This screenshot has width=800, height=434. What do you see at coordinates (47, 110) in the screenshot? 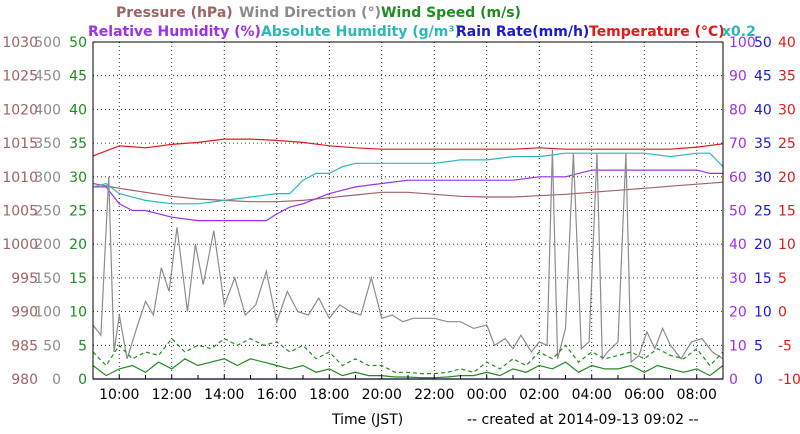
I see `y-tick-label-wind_direction: 400` at bounding box center [47, 110].